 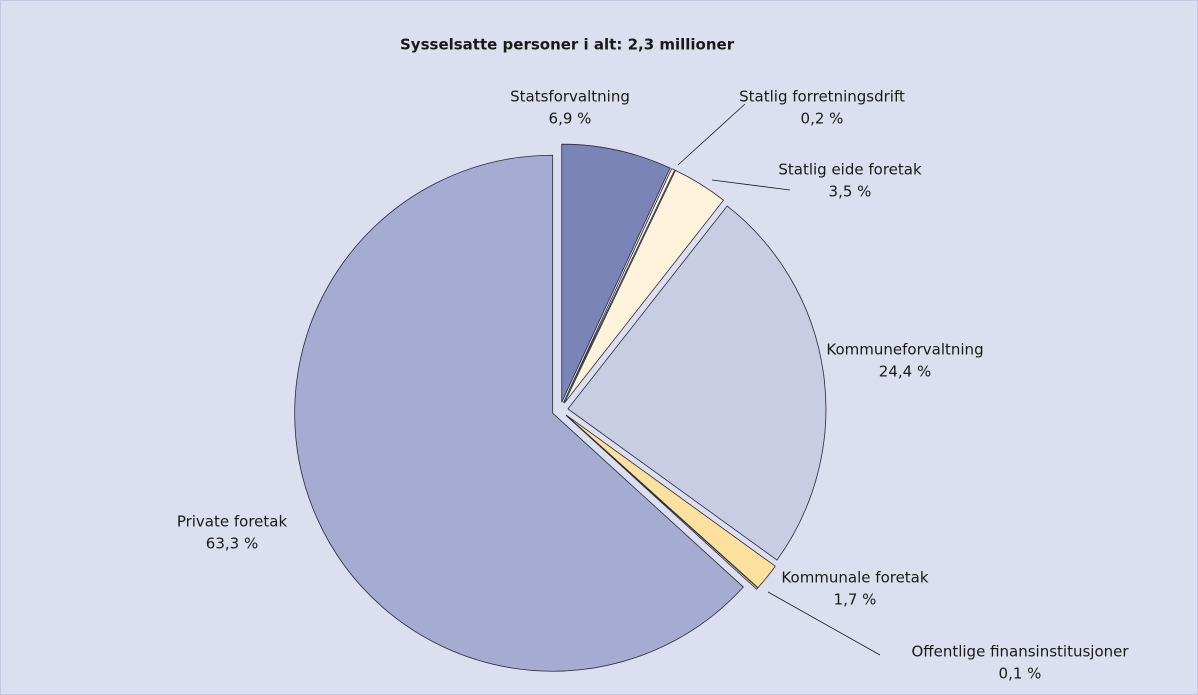 I want to click on slice-value-label: 1,7 %, so click(x=855, y=600).